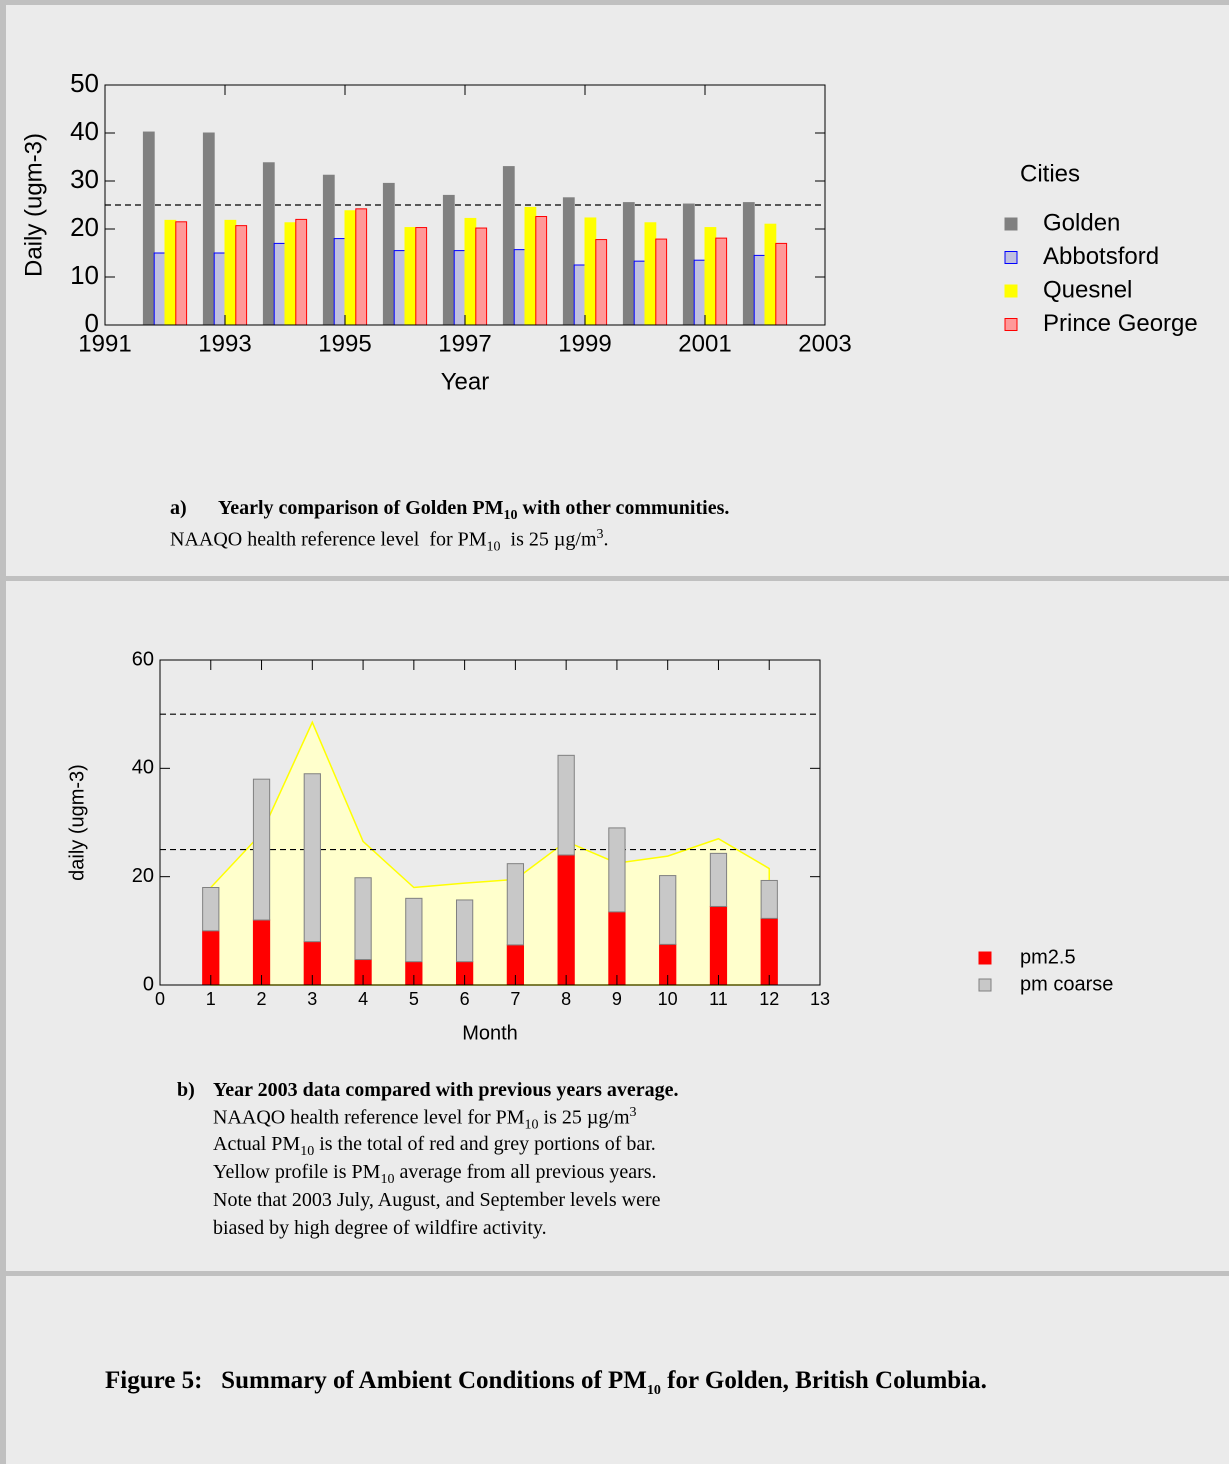 This screenshot has height=1464, width=1229. I want to click on x-tick-label: 1997, so click(464, 344).